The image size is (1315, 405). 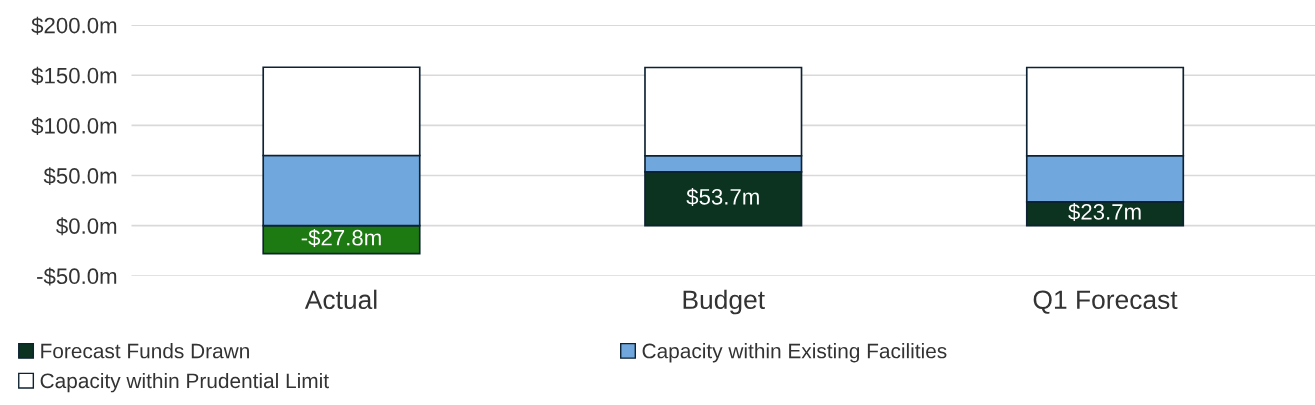 What do you see at coordinates (74, 125) in the screenshot?
I see `y-tick-label: $100.0m` at bounding box center [74, 125].